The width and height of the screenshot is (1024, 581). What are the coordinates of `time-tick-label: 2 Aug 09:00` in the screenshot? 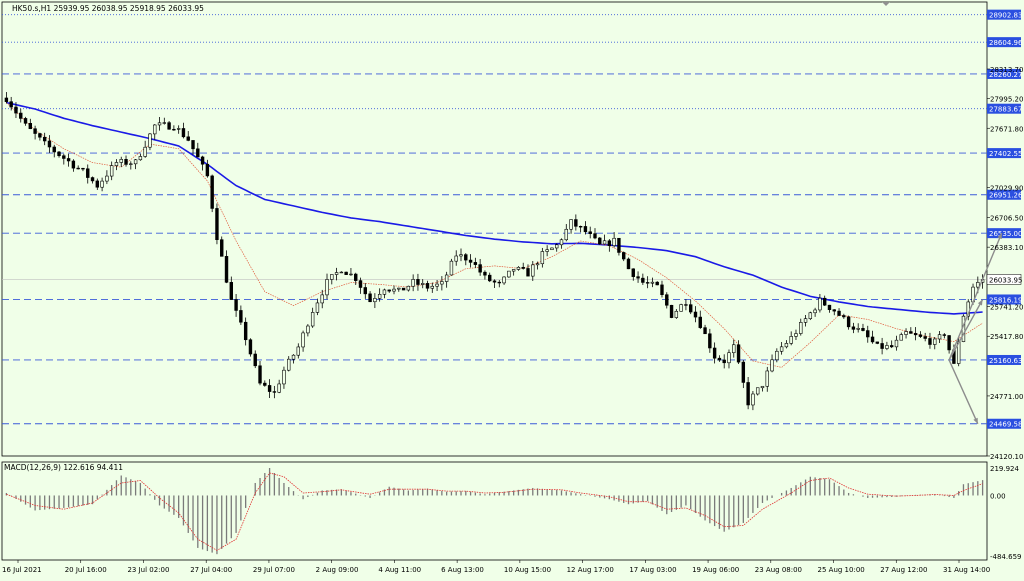 It's located at (337, 570).